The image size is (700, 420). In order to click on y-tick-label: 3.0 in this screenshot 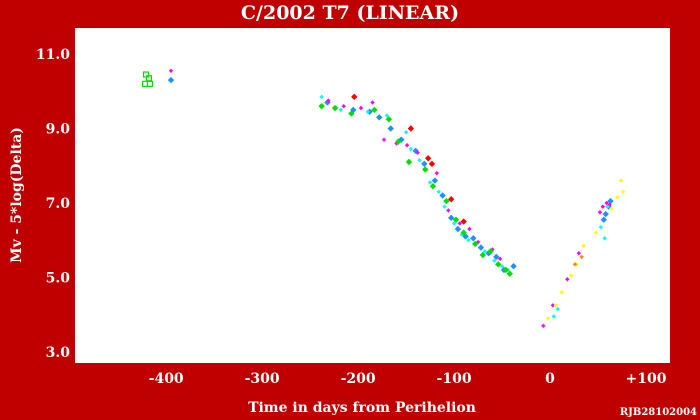, I will do `click(58, 353)`.